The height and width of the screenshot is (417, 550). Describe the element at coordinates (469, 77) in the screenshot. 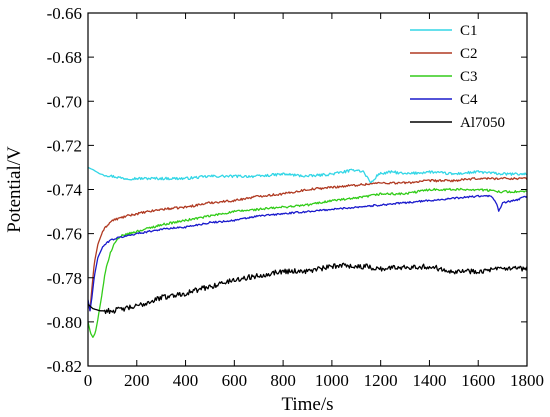

I see `legend-label-c3: C3` at that location.